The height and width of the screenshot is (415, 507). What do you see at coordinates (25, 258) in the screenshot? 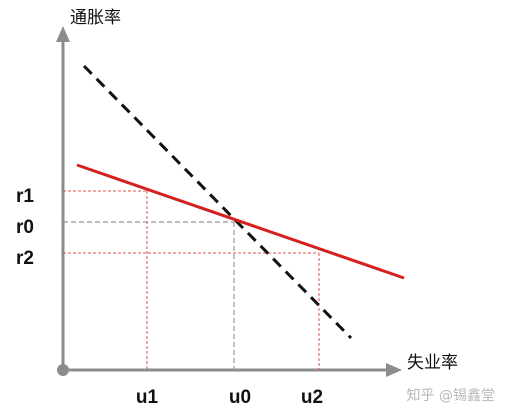
I see `y-tick-r2: r2` at bounding box center [25, 258].